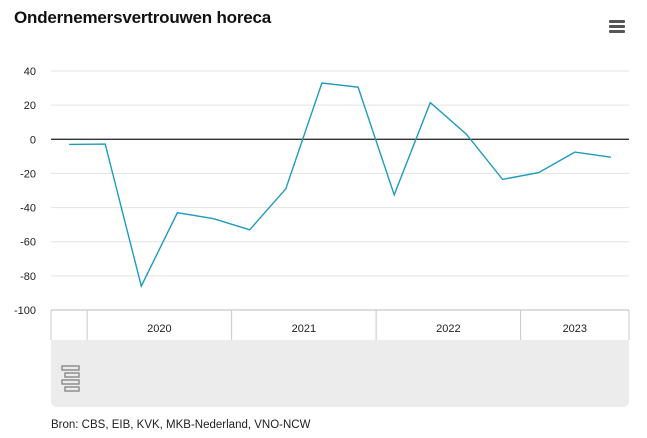 The height and width of the screenshot is (438, 647). Describe the element at coordinates (33, 140) in the screenshot. I see `y-tick-label: 0` at that location.